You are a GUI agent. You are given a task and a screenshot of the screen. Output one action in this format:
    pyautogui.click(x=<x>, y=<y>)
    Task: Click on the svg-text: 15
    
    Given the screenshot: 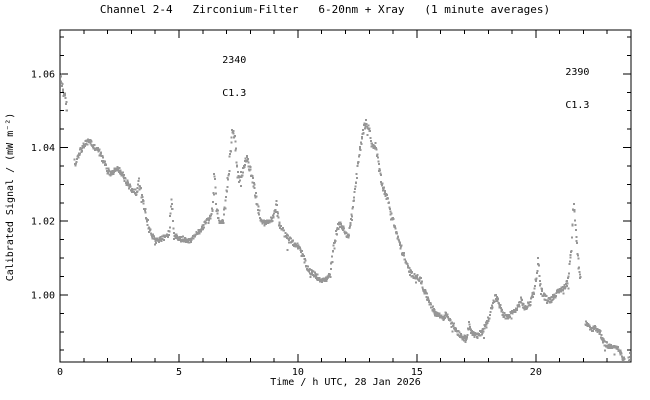 What is the action you would take?
    pyautogui.click(x=417, y=372)
    